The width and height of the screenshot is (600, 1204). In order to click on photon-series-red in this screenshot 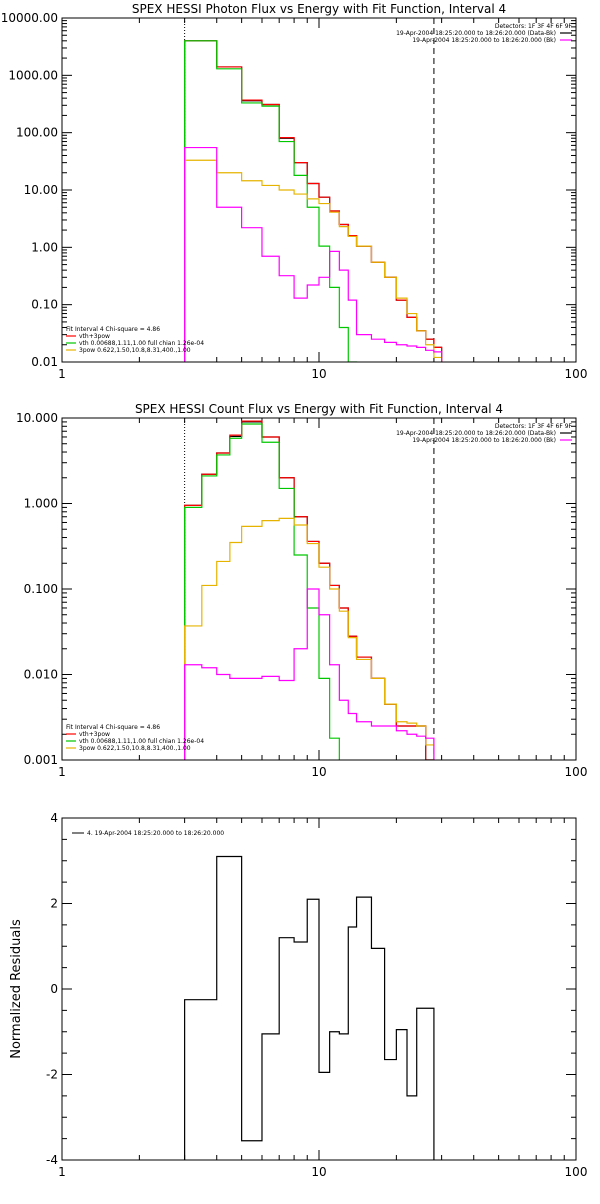, I will do `click(313, 201)`.